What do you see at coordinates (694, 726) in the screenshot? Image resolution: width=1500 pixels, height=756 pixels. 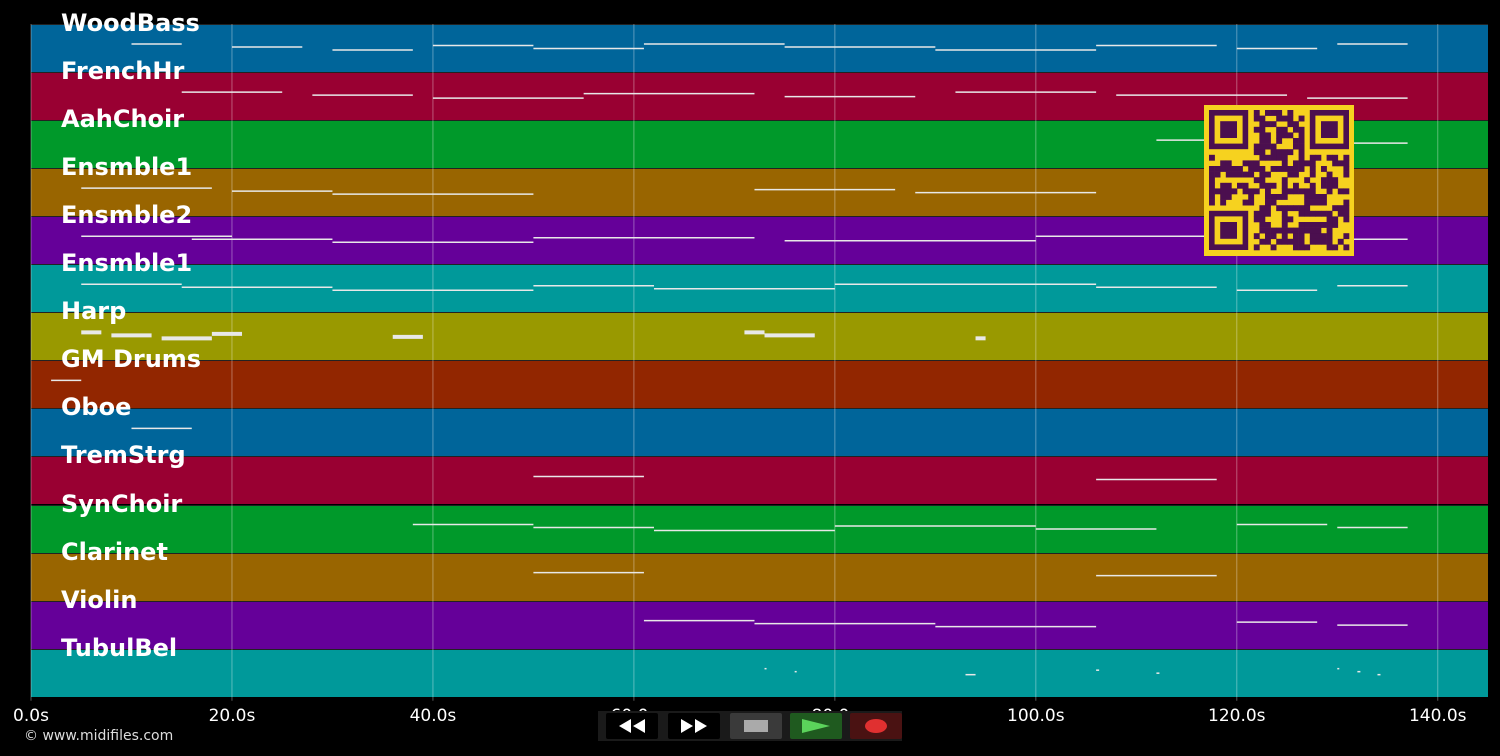 I see `fast-forward-button` at bounding box center [694, 726].